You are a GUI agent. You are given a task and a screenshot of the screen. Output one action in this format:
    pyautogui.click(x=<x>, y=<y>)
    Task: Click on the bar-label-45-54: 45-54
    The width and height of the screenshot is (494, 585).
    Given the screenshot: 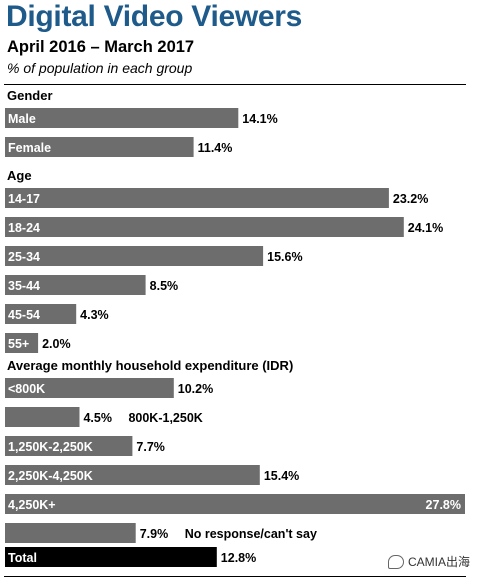 What is the action you would take?
    pyautogui.click(x=24, y=315)
    